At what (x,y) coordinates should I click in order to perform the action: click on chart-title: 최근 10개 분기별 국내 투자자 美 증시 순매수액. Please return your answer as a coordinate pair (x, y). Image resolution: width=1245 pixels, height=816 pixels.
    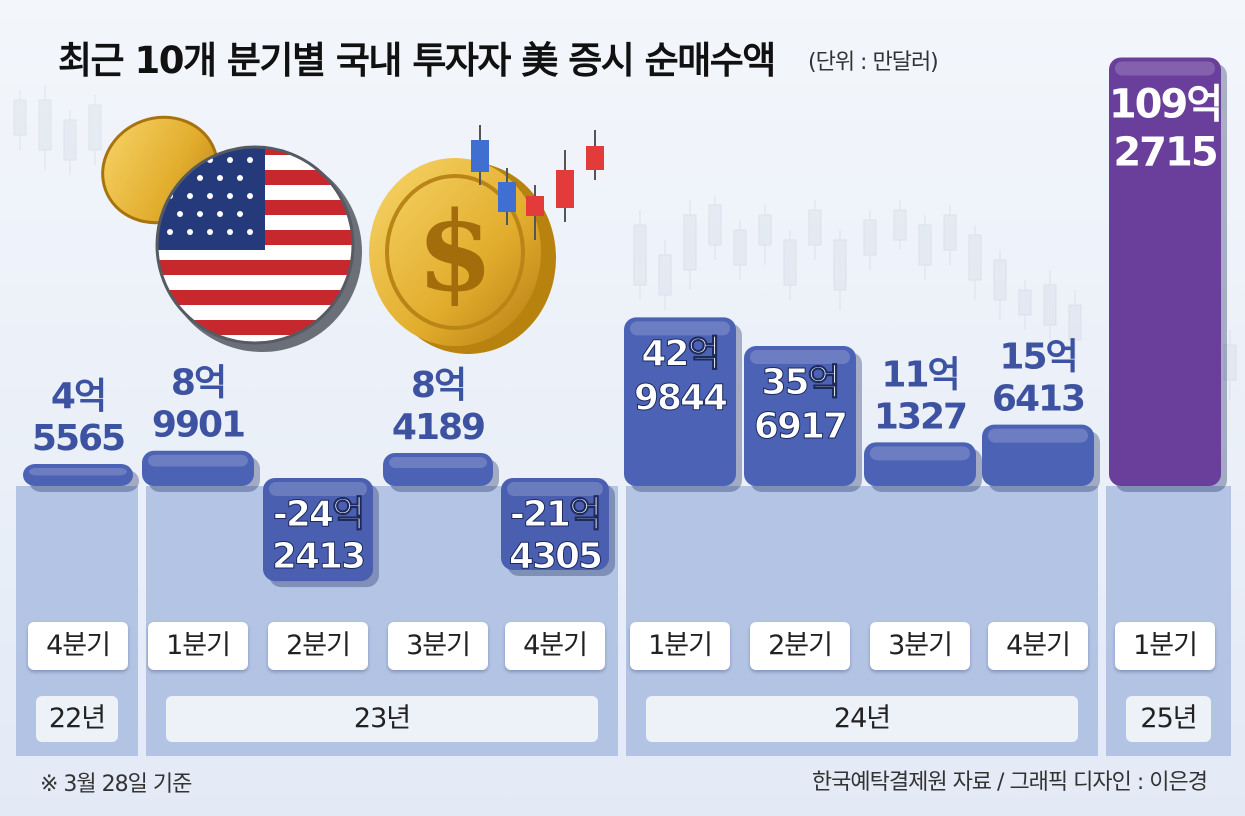
    Looking at the image, I should click on (417, 60).